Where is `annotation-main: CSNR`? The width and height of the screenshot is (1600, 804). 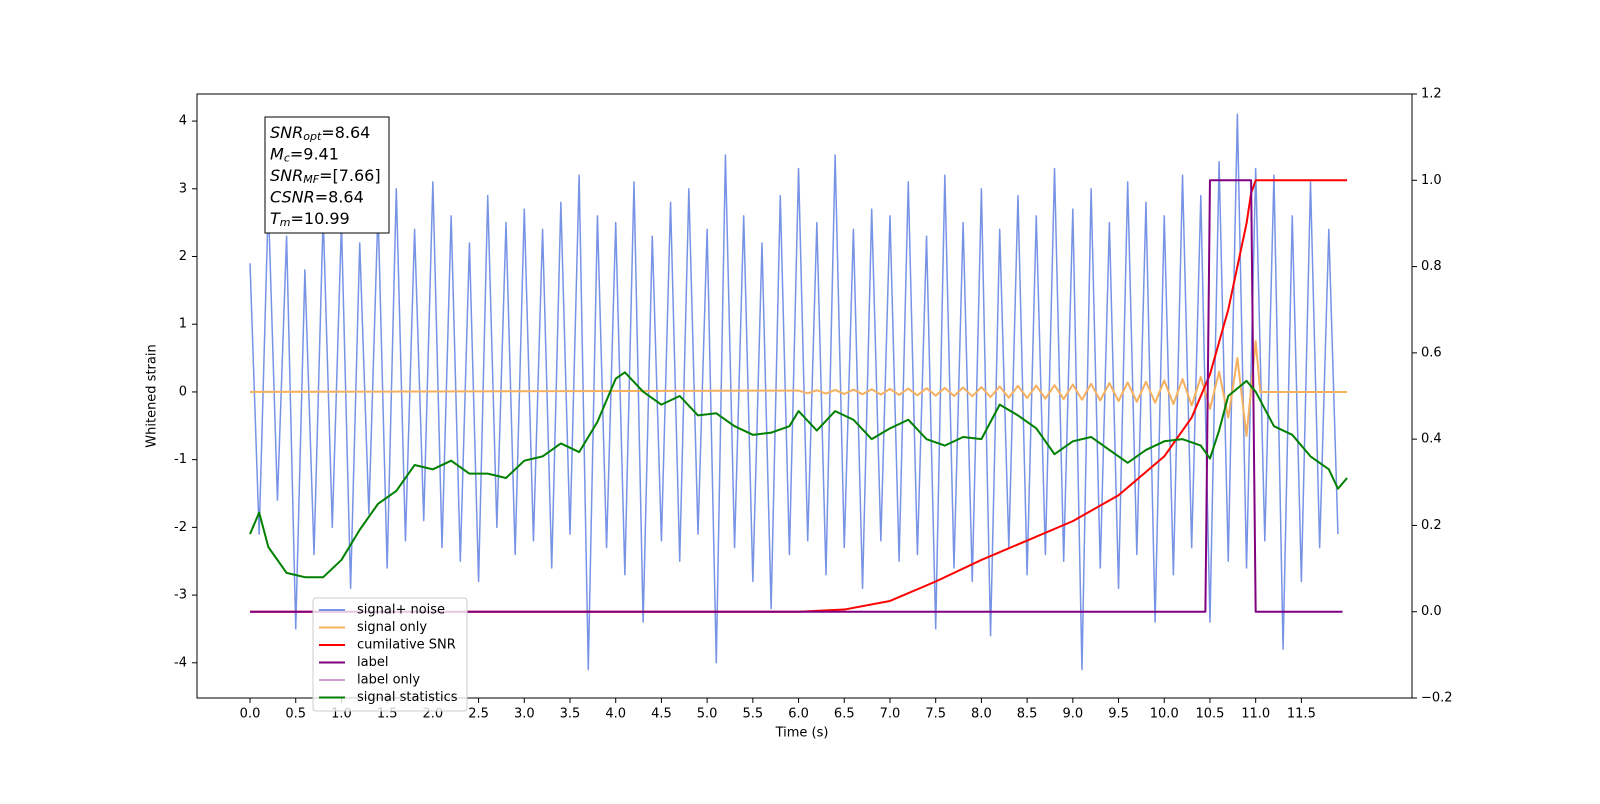 annotation-main: CSNR is located at coordinates (292, 196).